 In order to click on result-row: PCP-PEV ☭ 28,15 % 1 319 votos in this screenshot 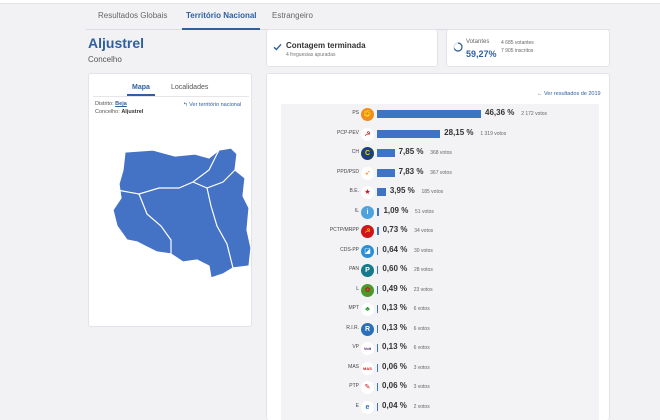, I will do `click(440, 134)`.